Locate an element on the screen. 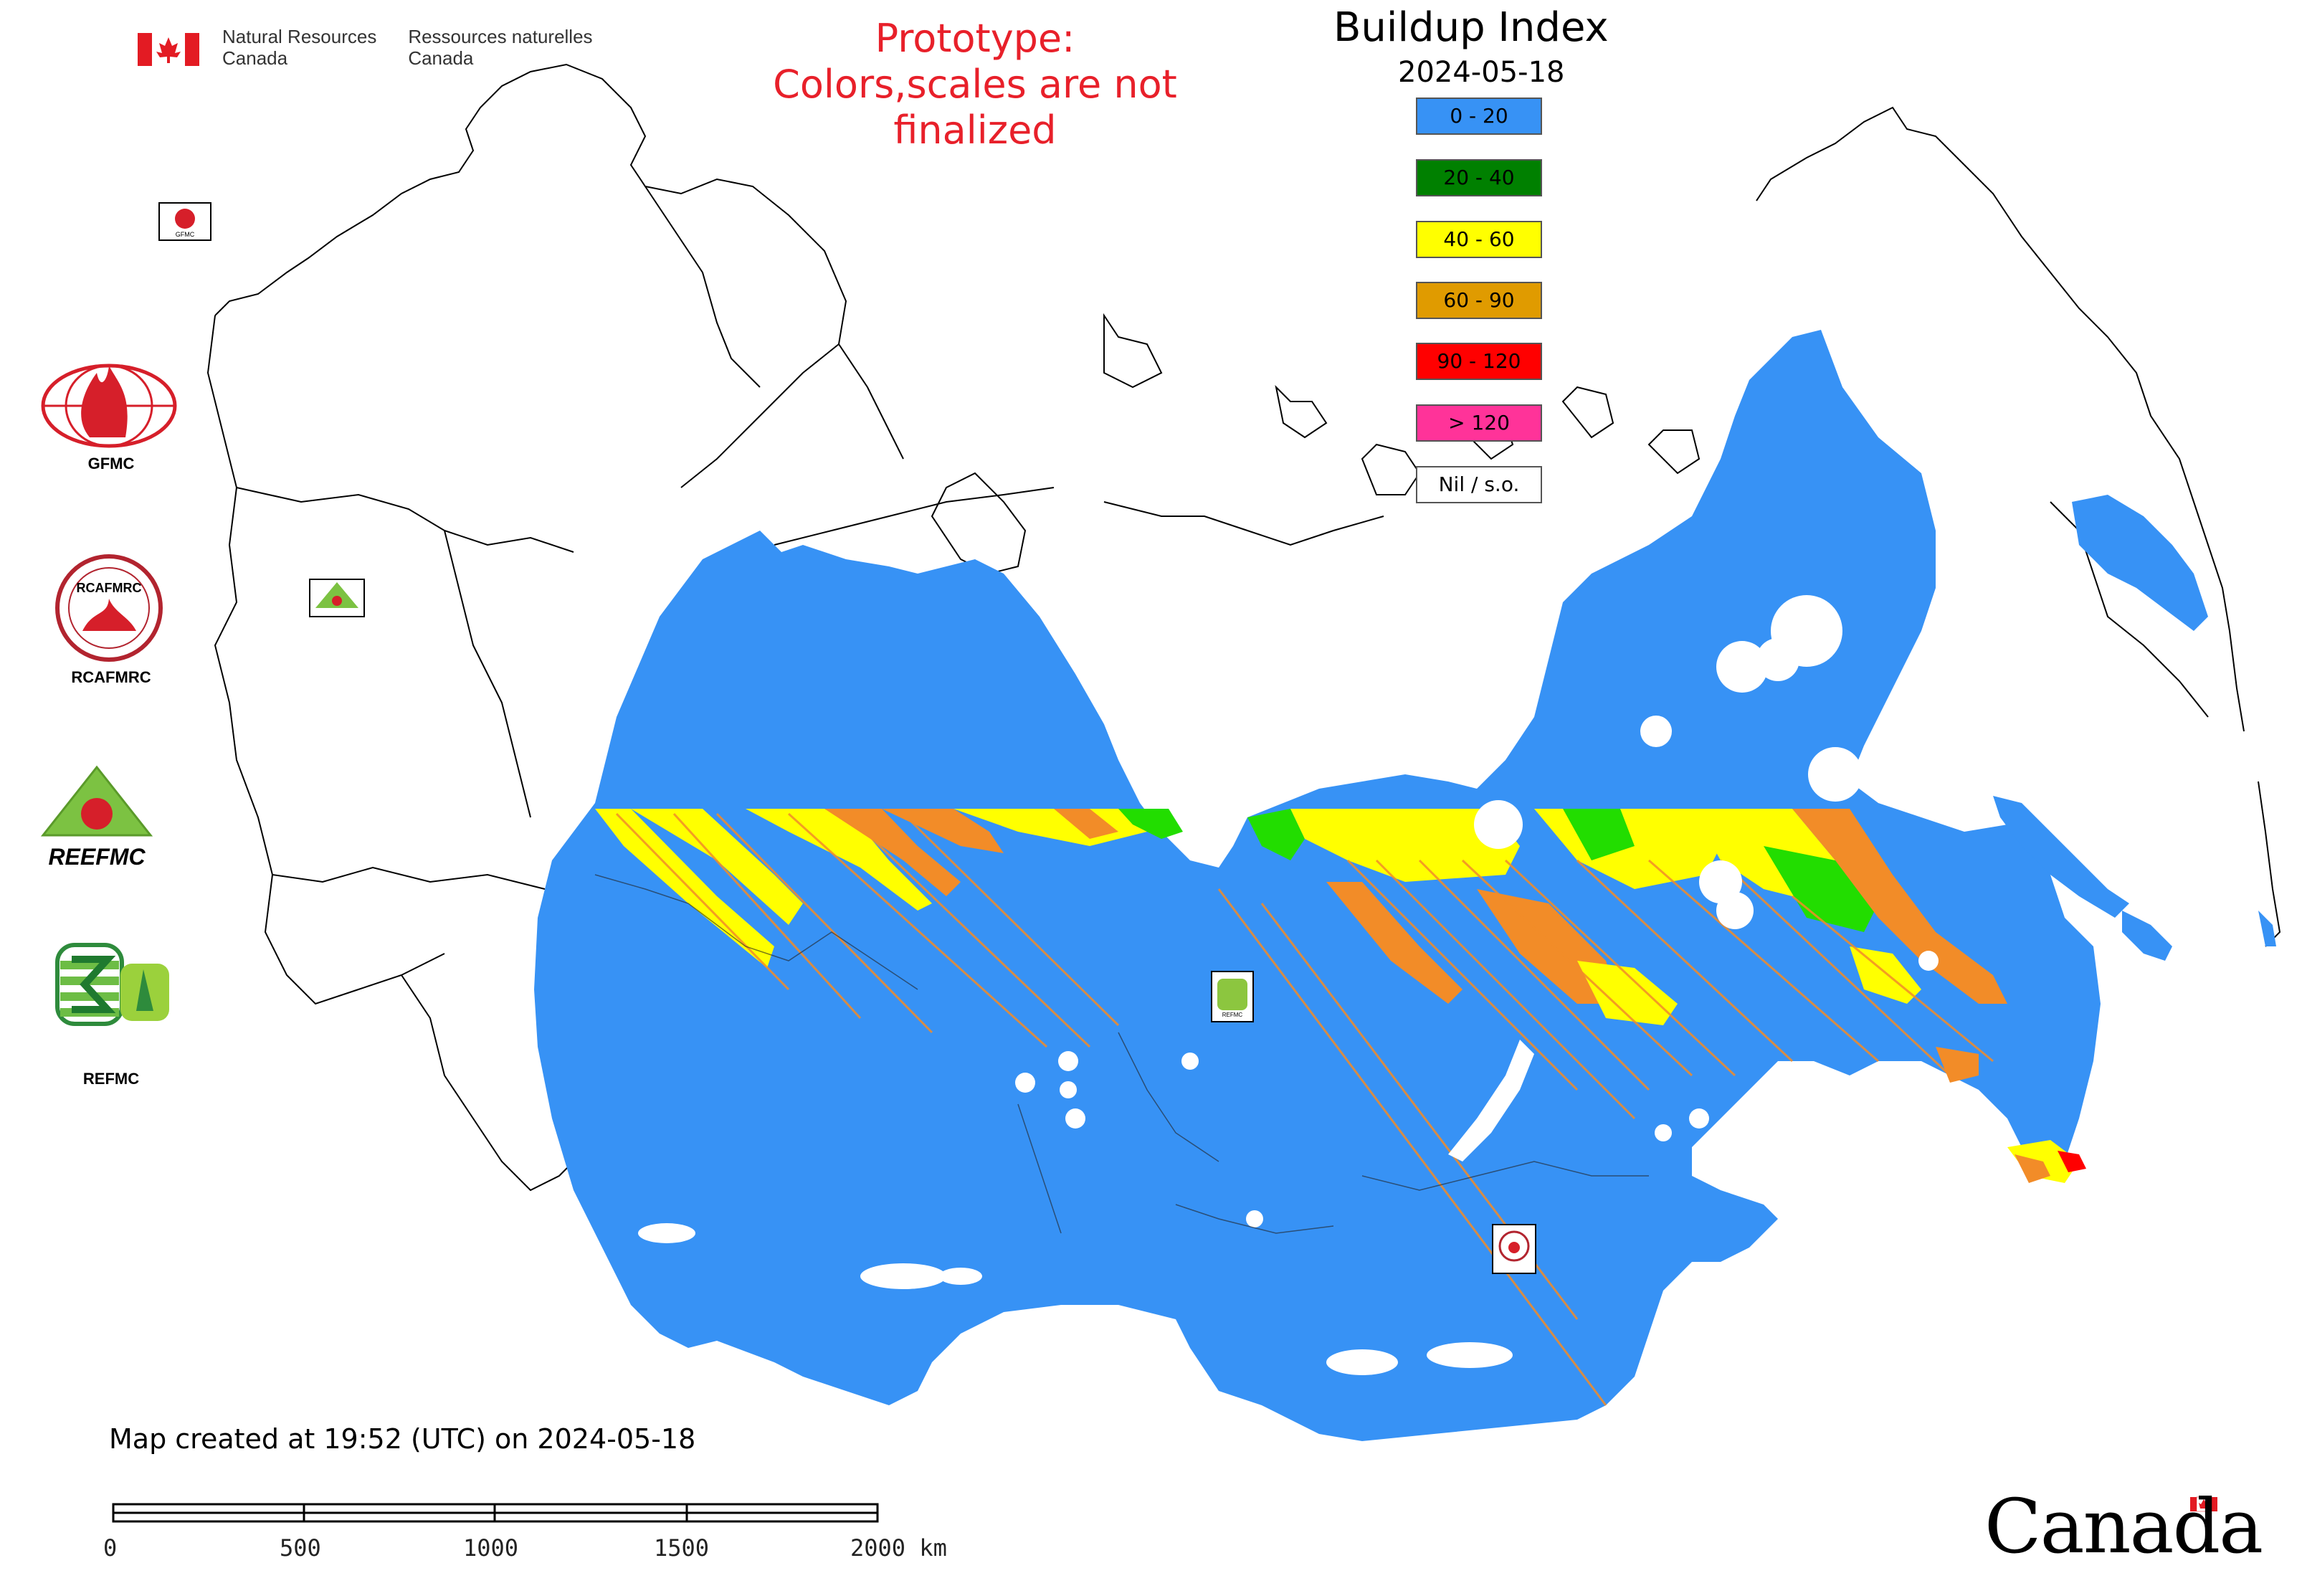  map-marker-gfmc: GFMC is located at coordinates (184, 221).